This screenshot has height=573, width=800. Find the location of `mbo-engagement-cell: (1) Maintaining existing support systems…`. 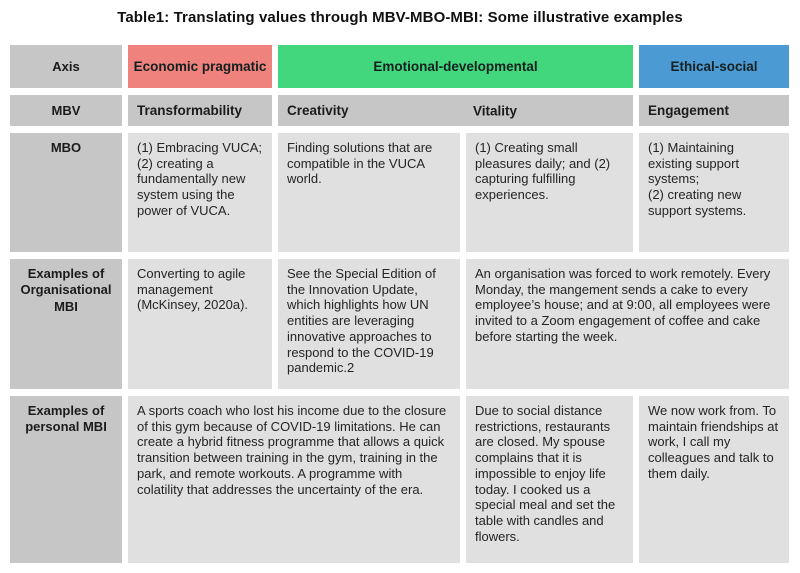

mbo-engagement-cell: (1) Maintaining existing support systems… is located at coordinates (714, 192).